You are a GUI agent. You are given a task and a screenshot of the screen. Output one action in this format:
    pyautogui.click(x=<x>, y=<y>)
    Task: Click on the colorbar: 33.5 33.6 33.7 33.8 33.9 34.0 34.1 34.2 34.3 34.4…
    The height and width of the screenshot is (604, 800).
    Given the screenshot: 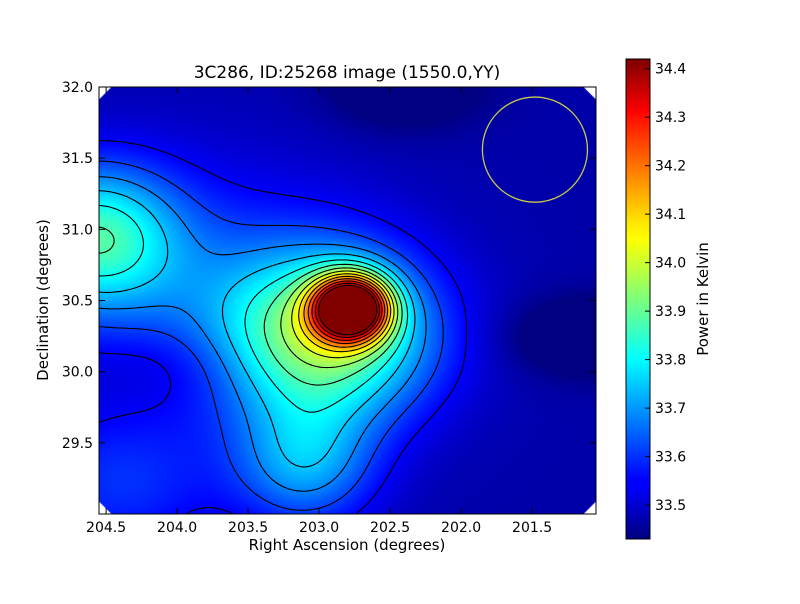 What is the action you would take?
    pyautogui.click(x=668, y=299)
    